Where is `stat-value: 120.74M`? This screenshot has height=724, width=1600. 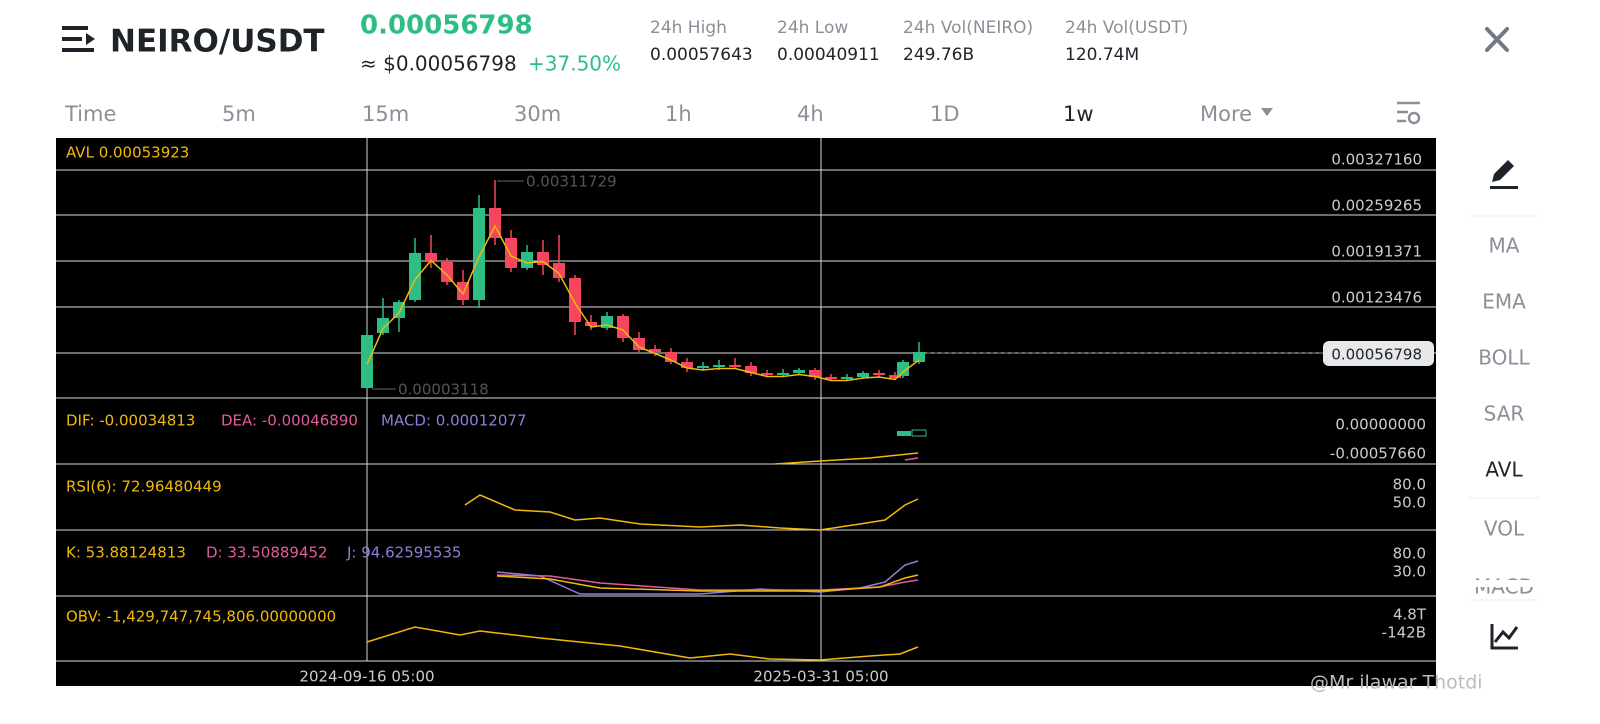
stat-value: 120.74M is located at coordinates (1102, 55).